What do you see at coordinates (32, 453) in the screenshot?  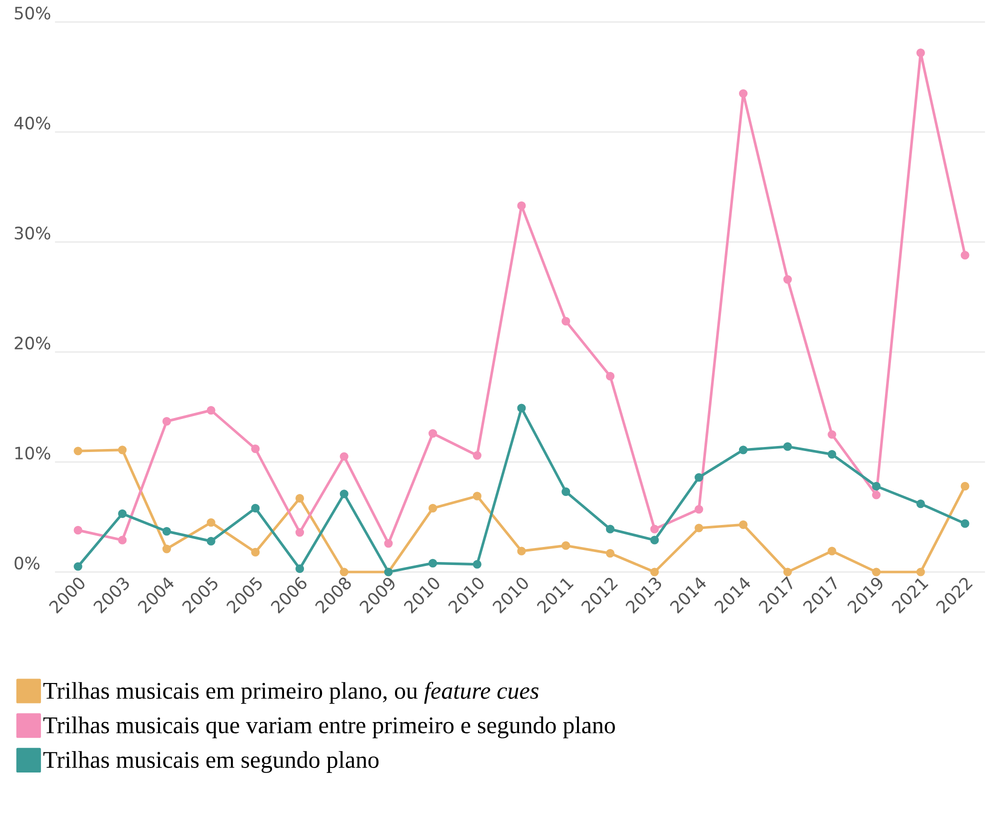 I see `y-tick-label: 10%` at bounding box center [32, 453].